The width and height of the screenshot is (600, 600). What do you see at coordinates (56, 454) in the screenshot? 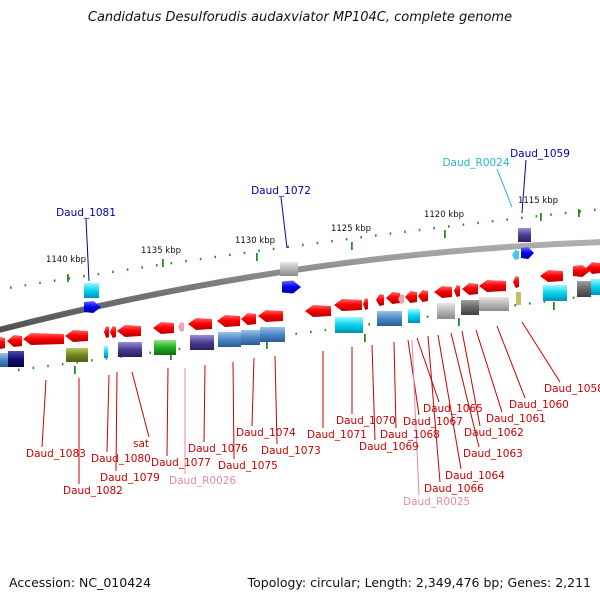
I see `gene-label-bottom: Daud_1083` at bounding box center [56, 454].